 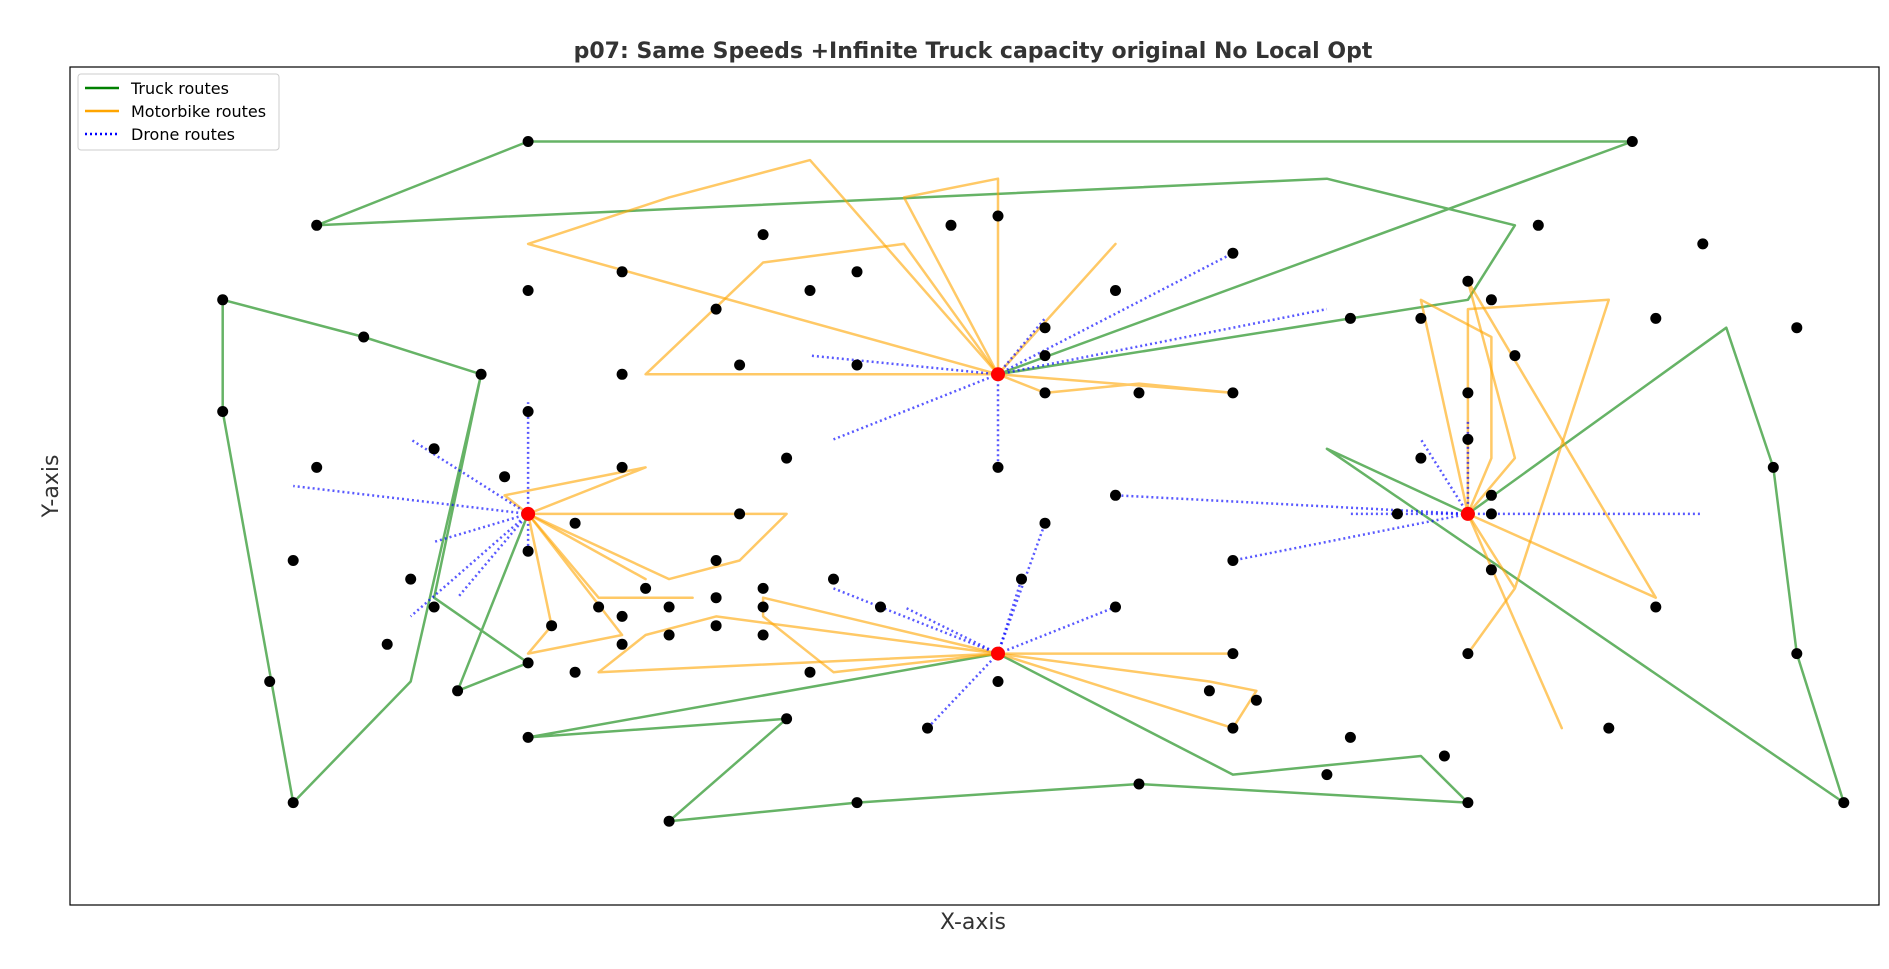 I want to click on legend-box, so click(x=178, y=112).